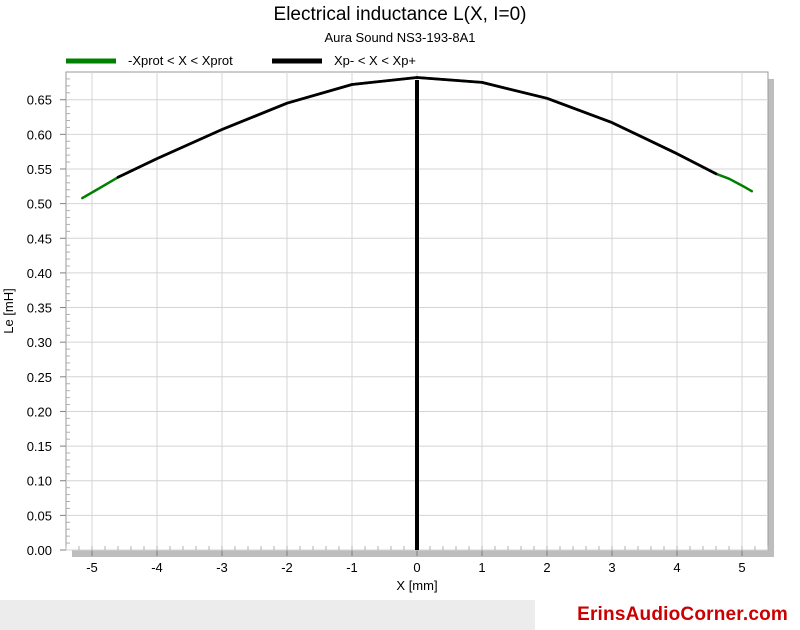 The image size is (800, 630). Describe the element at coordinates (546, 567) in the screenshot. I see `x-tick-label: 2` at that location.